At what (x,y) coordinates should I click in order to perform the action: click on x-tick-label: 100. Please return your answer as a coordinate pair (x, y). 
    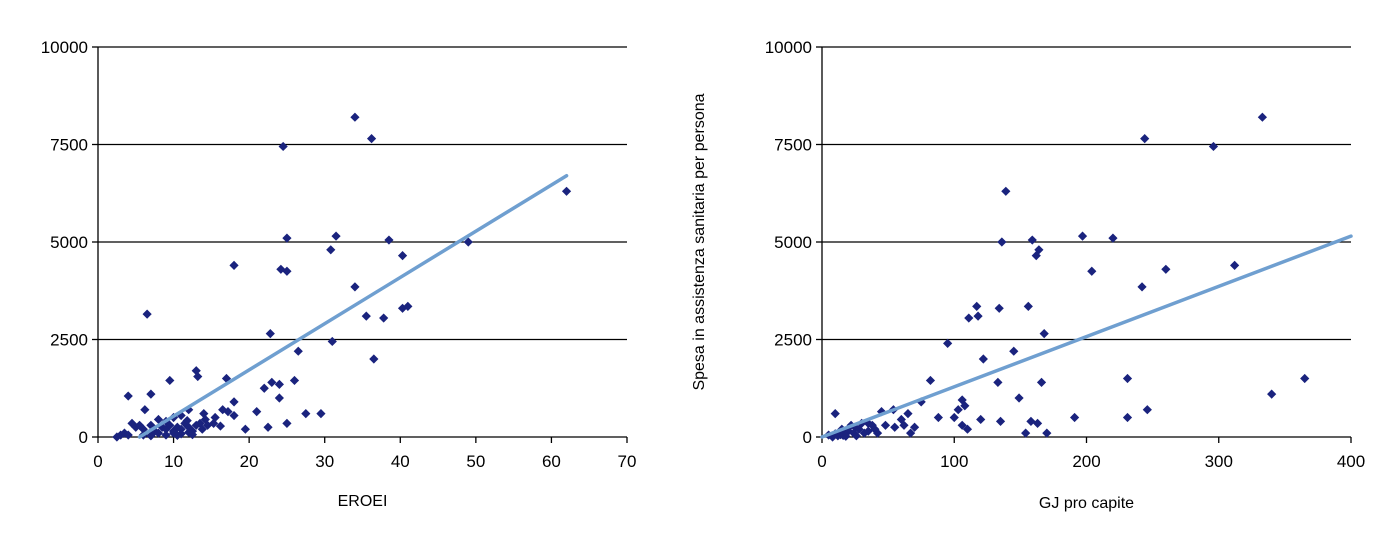
    Looking at the image, I should click on (954, 461).